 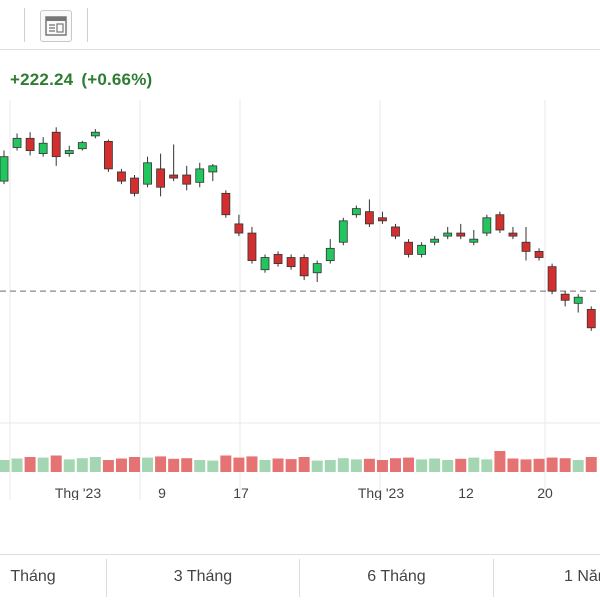 What do you see at coordinates (582, 576) in the screenshot?
I see `tab-1-year: 1 Năm` at bounding box center [582, 576].